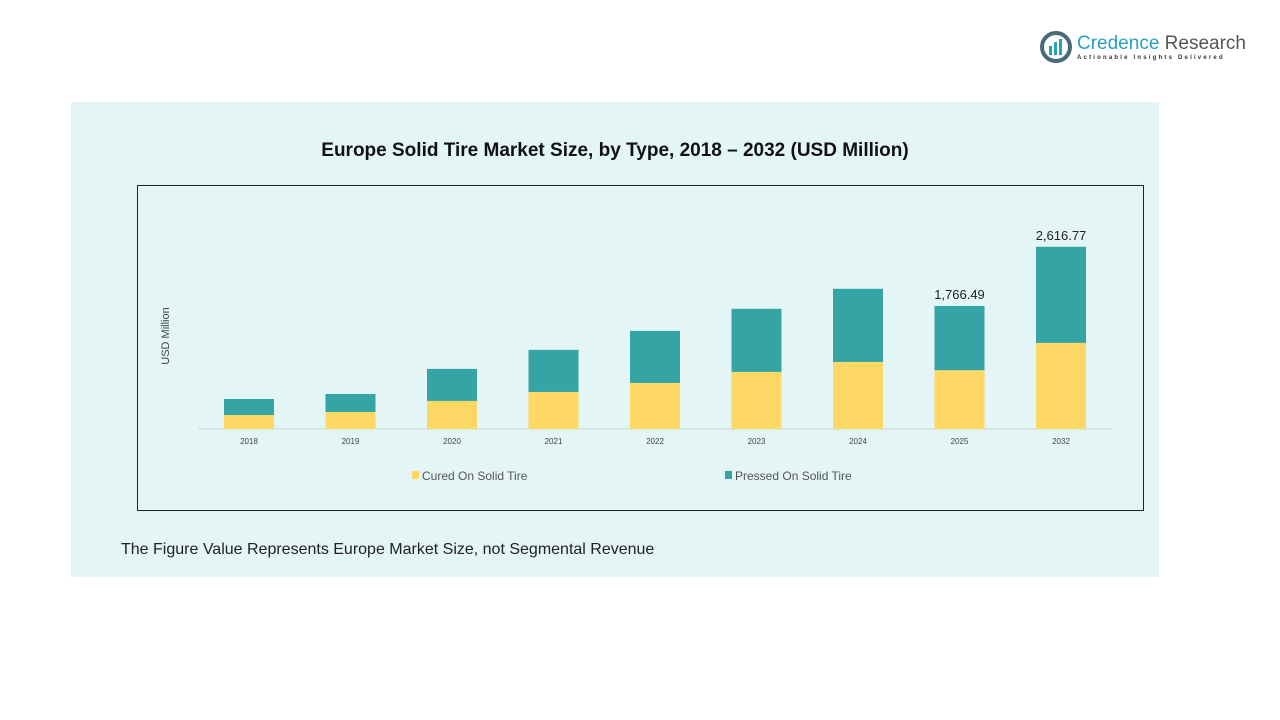  Describe the element at coordinates (1205, 43) in the screenshot. I see `logo-name-2: Research` at that location.